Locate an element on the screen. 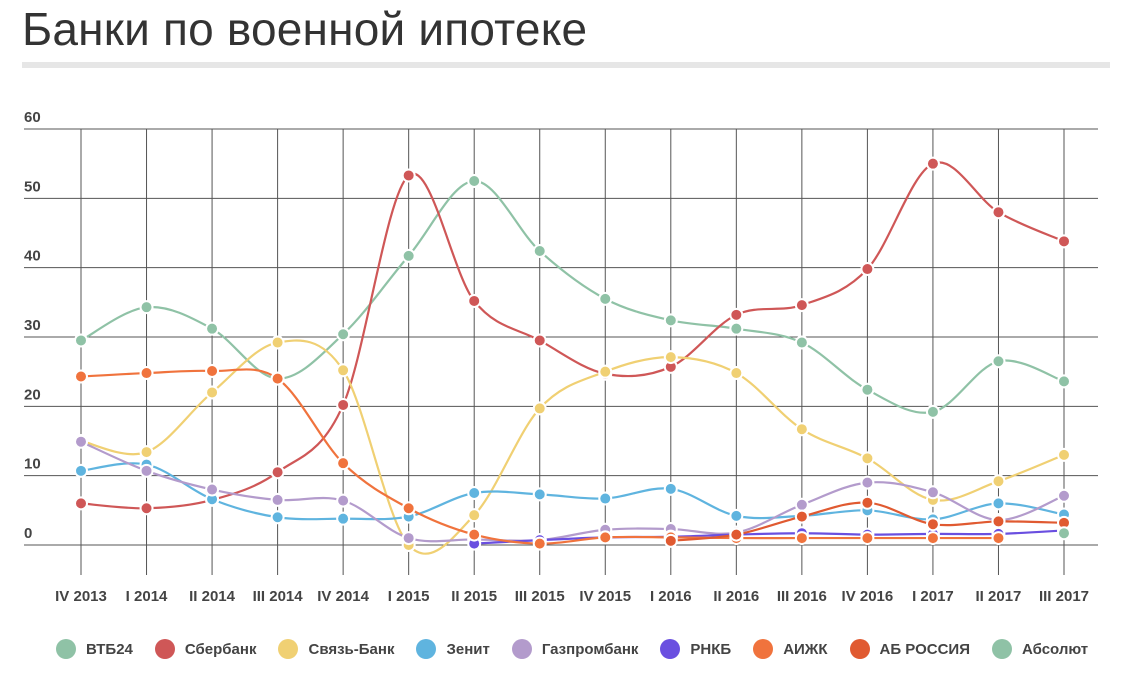 The width and height of the screenshot is (1122, 685). legend-item: РНКБ is located at coordinates (695, 649).